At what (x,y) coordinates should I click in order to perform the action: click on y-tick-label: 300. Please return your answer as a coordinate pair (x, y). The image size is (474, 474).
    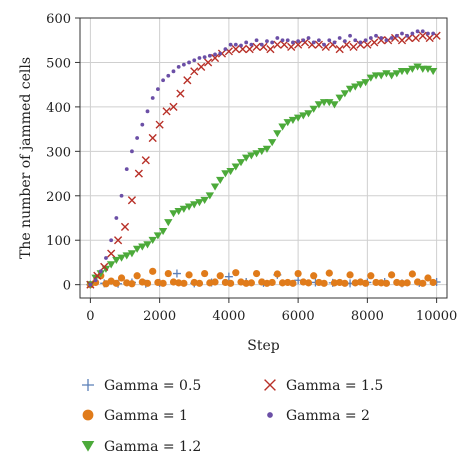
    Looking at the image, I should click on (58, 152).